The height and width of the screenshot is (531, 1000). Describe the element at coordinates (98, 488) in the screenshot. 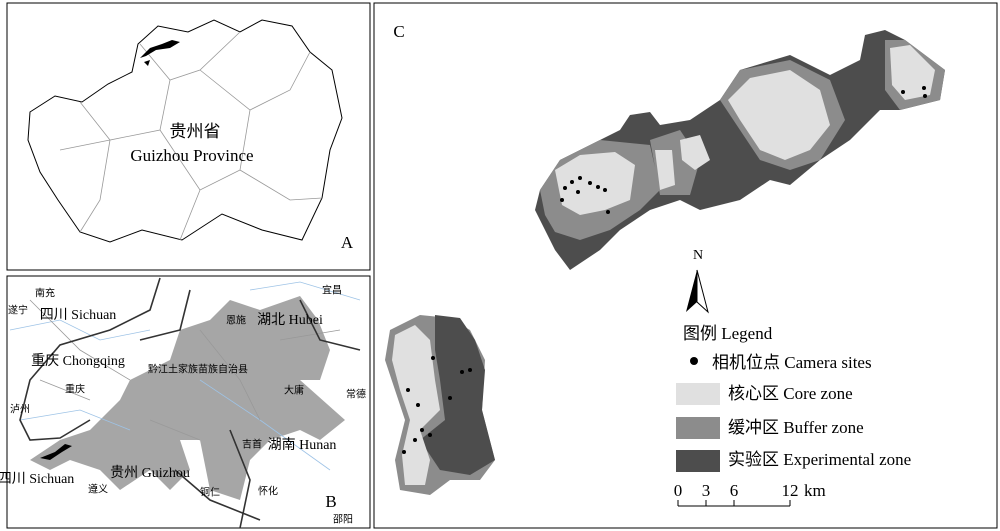

I see `place-label: 遵义` at that location.